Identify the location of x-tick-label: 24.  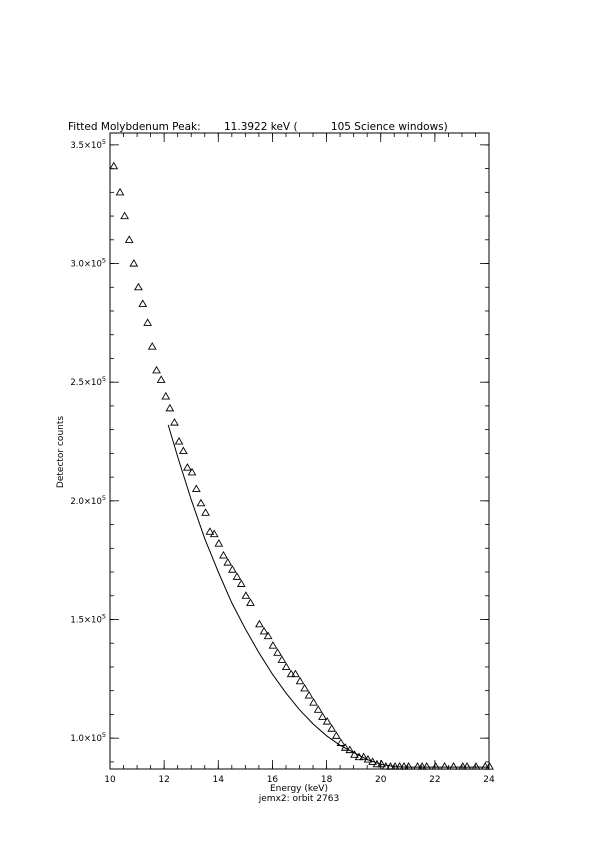
(489, 780).